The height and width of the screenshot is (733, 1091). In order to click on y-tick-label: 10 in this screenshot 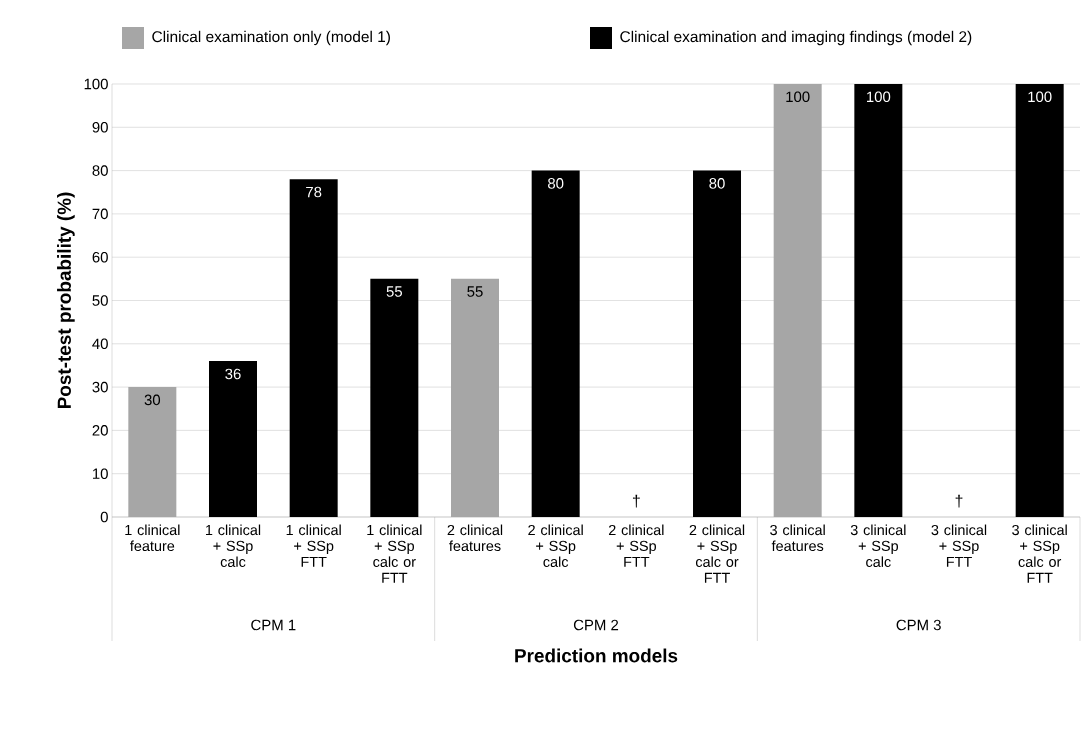, I will do `click(100, 473)`.